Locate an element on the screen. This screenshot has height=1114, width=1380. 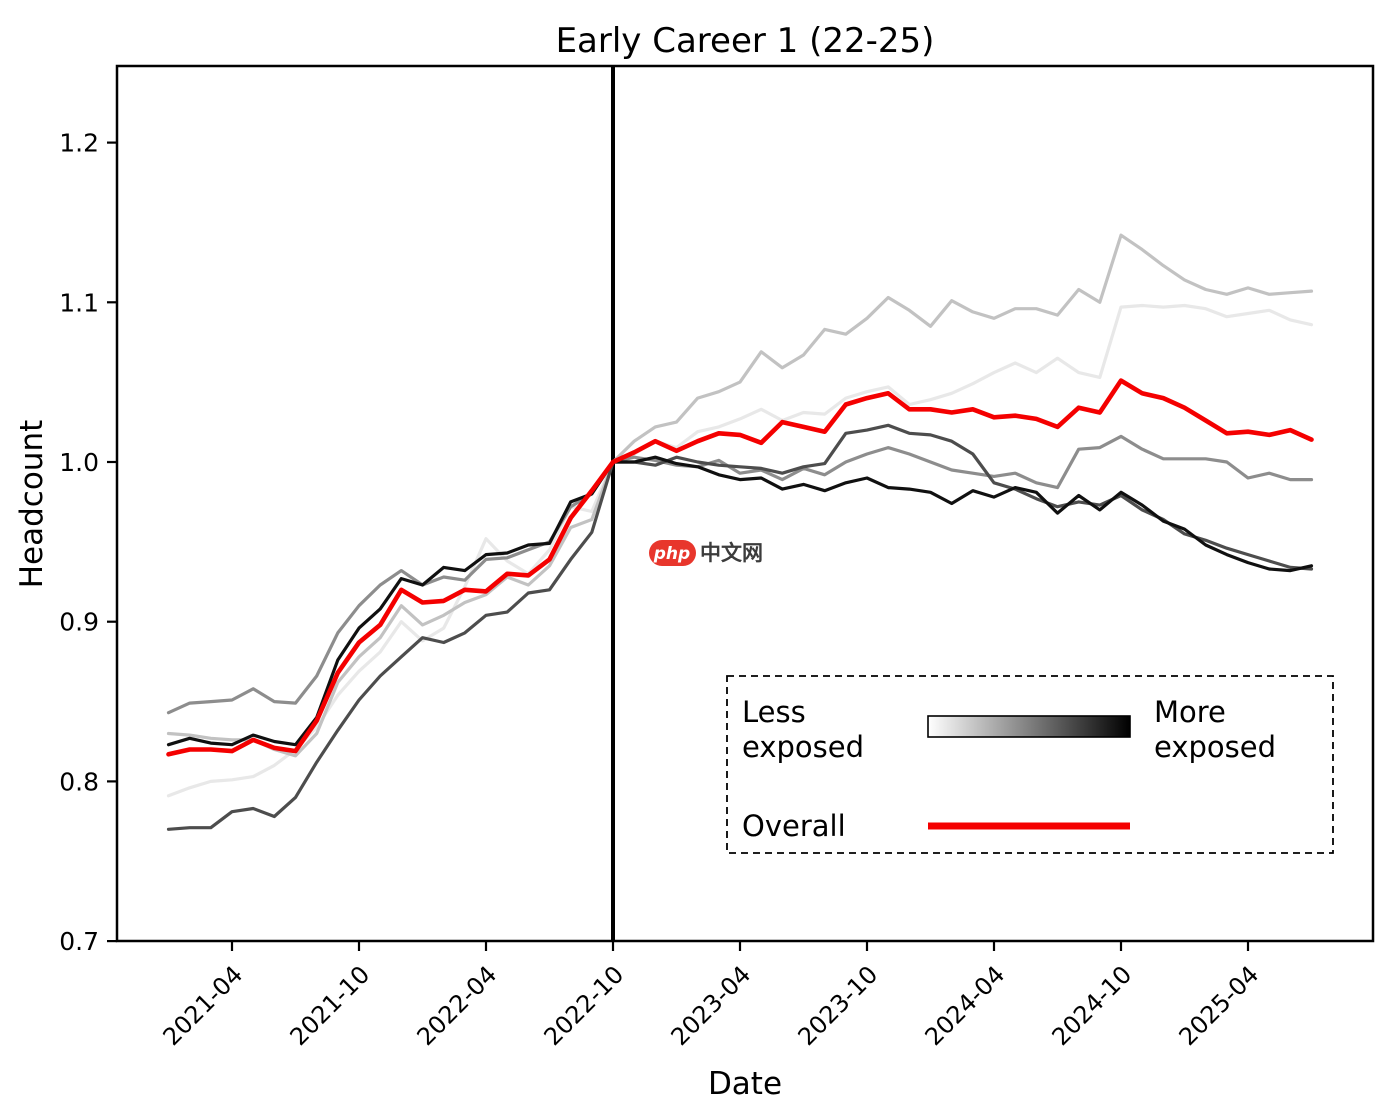
x-tick-label: 2025-04 is located at coordinates (1219, 1005).